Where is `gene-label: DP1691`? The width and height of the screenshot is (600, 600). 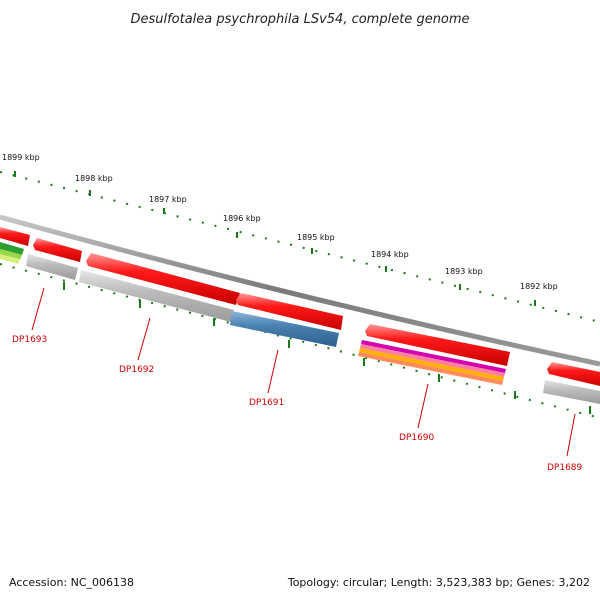 gene-label: DP1691 is located at coordinates (266, 403).